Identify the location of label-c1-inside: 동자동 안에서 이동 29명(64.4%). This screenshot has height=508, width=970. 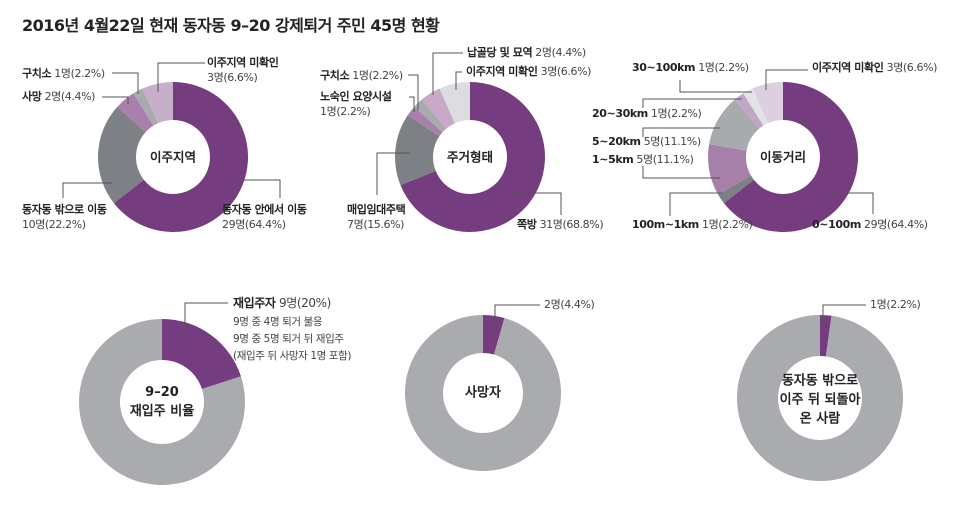
(264, 217).